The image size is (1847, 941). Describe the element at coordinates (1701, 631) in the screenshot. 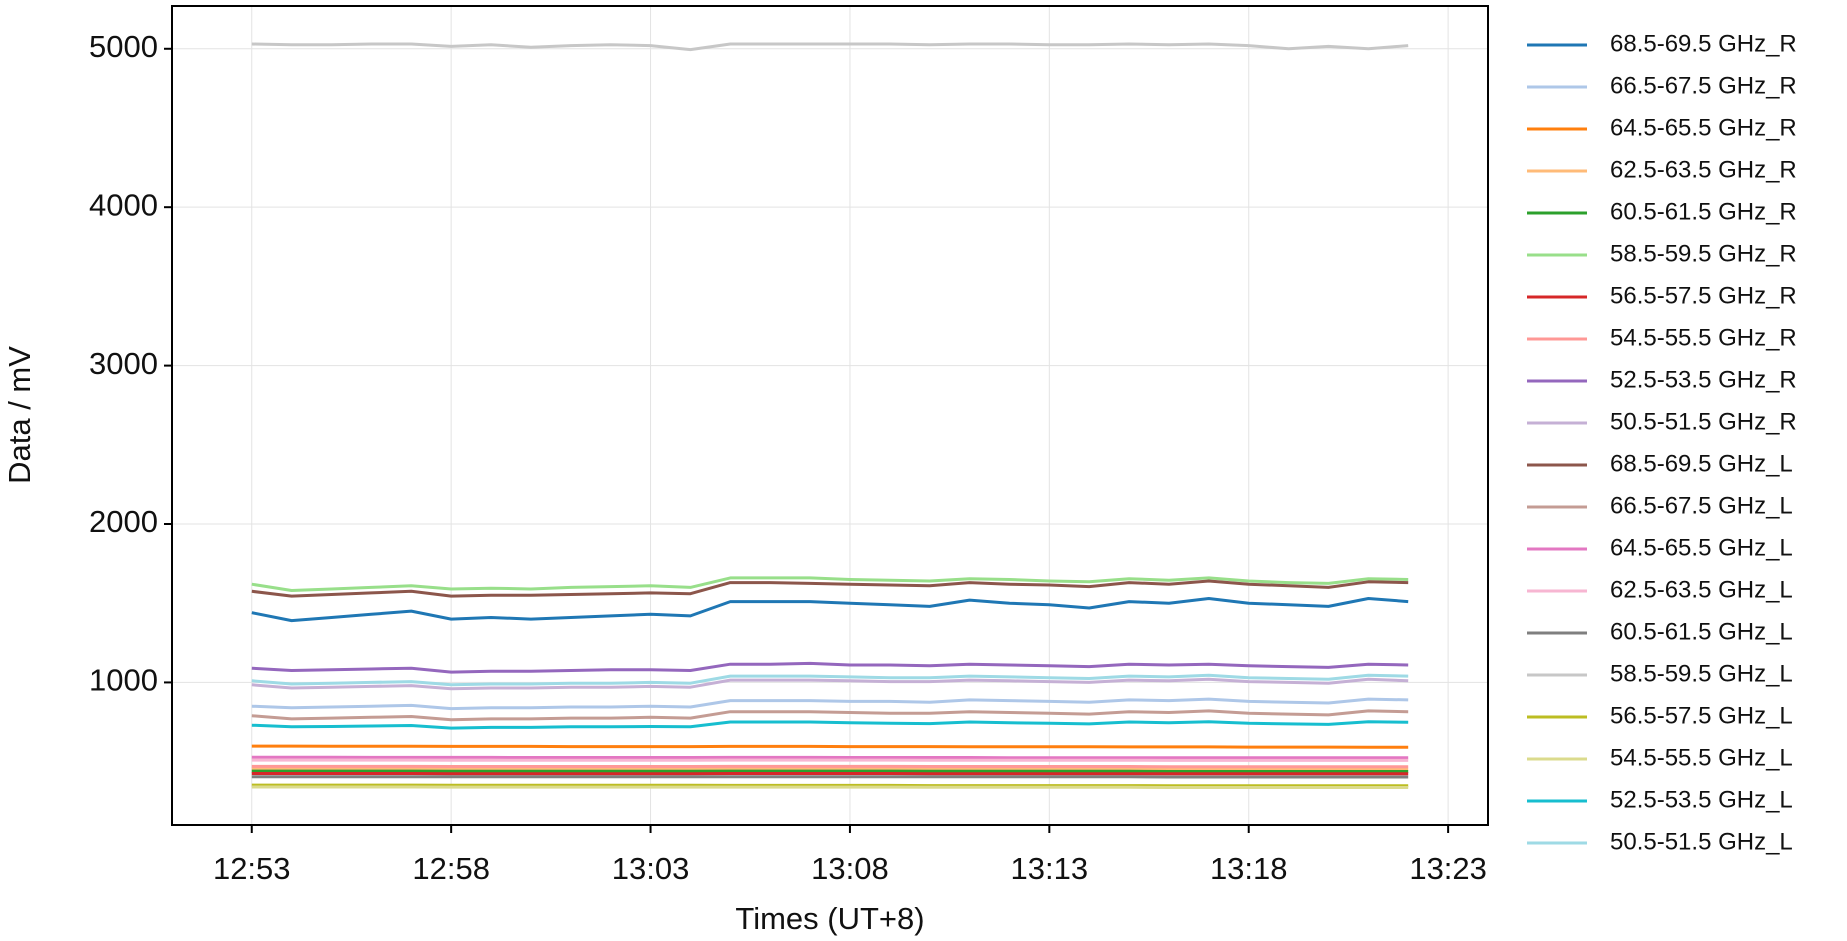

I see `legend-label: 60.5-61.5 GHz_L` at that location.